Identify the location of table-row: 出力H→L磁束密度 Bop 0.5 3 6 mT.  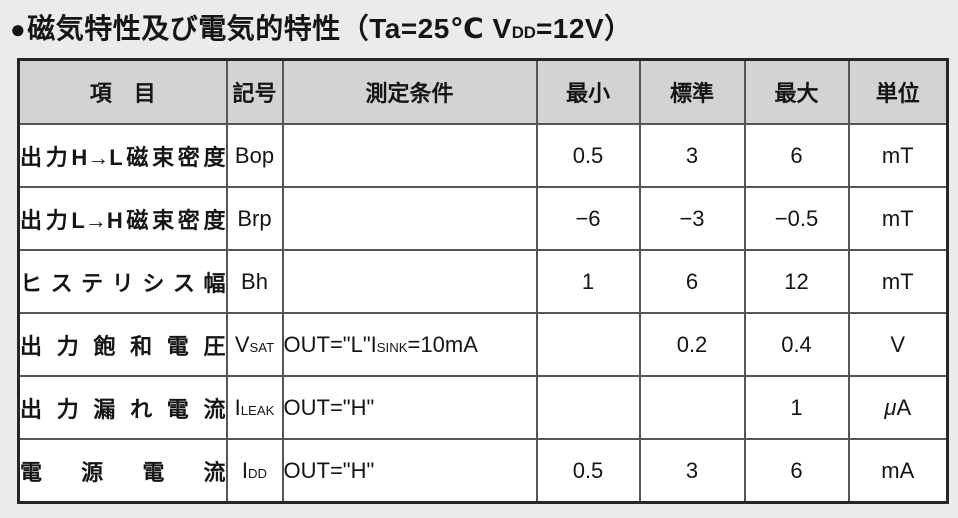
(483, 155).